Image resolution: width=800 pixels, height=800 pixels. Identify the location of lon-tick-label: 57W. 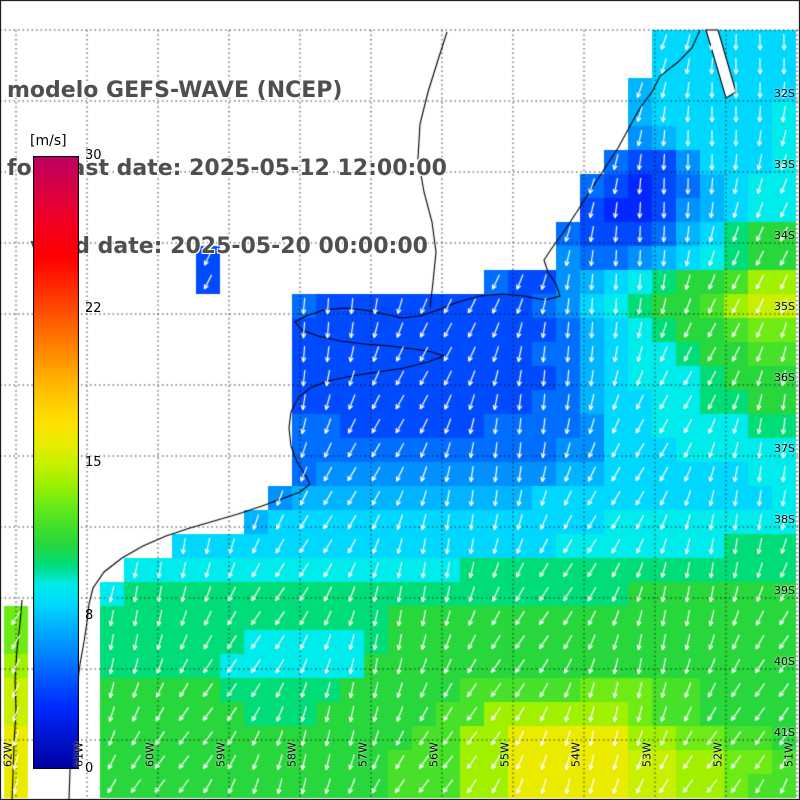
(363, 754).